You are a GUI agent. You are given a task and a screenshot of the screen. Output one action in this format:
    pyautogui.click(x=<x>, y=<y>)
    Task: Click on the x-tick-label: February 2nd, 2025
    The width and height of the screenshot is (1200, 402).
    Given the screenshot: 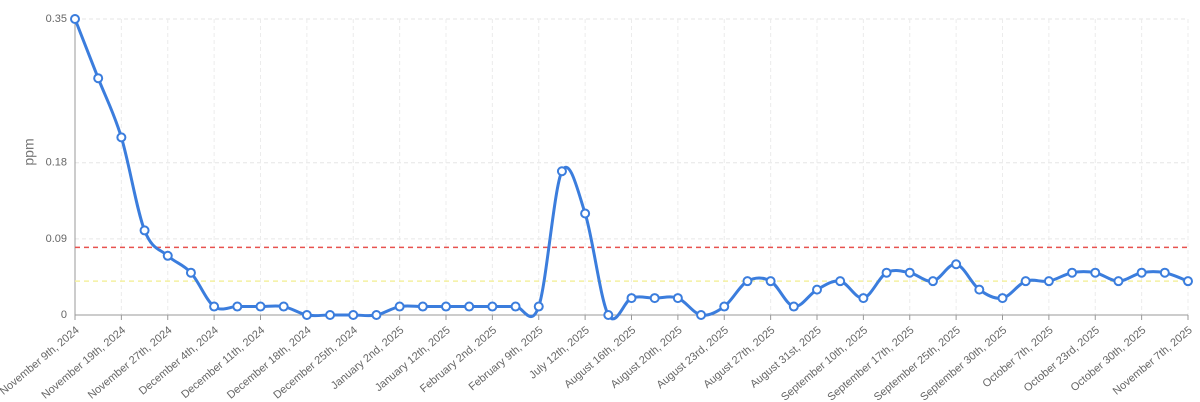 What is the action you would take?
    pyautogui.click(x=458, y=359)
    